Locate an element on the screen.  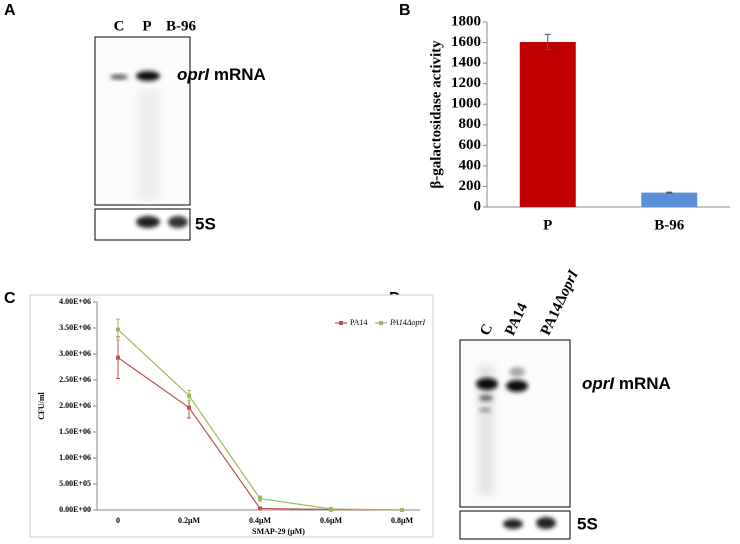
x-tick-label: B-96 is located at coordinates (669, 225).